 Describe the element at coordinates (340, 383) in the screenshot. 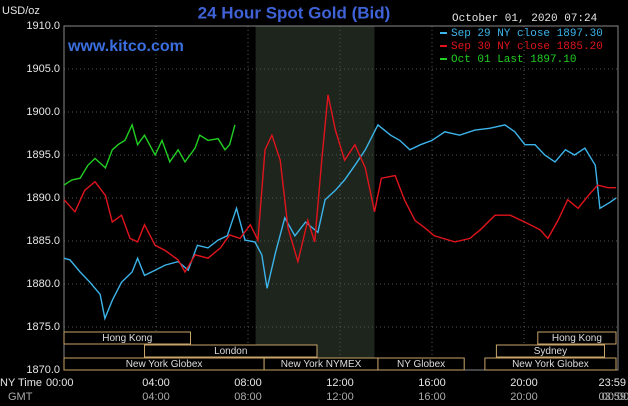

I see `x-tick-label: 12:00` at that location.